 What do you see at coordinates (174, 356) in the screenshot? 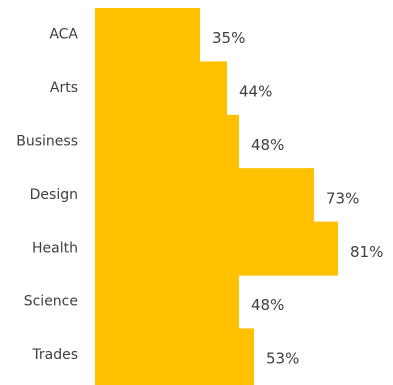
I see `bar-trades` at bounding box center [174, 356].